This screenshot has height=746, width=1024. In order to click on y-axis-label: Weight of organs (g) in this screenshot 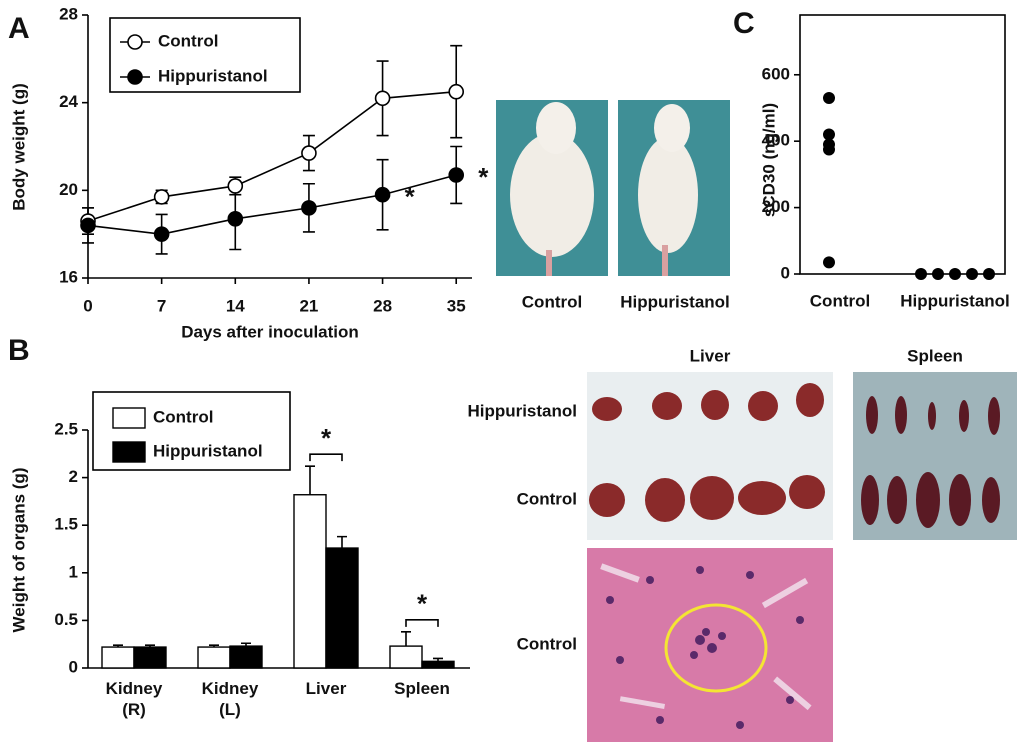, I will do `click(18, 550)`.